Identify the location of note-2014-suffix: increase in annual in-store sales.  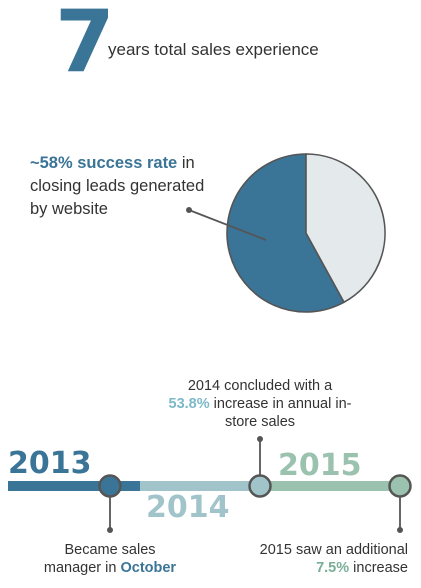
(280, 413).